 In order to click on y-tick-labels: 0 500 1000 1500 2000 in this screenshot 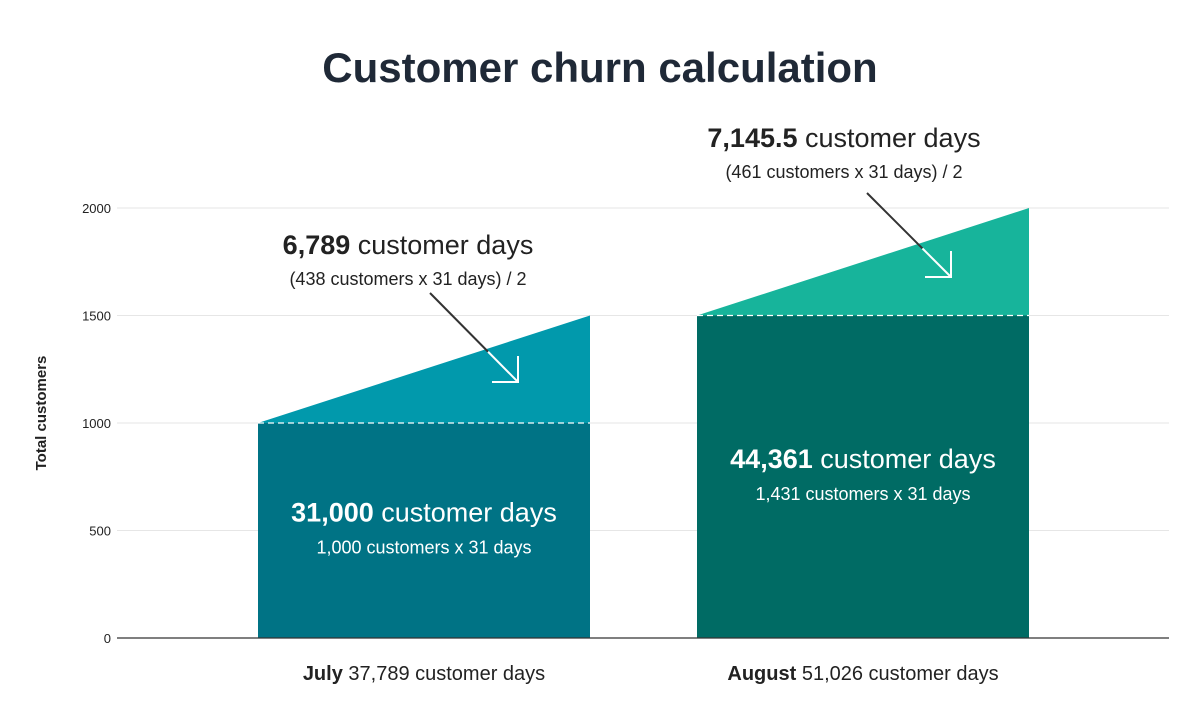, I will do `click(96, 423)`.